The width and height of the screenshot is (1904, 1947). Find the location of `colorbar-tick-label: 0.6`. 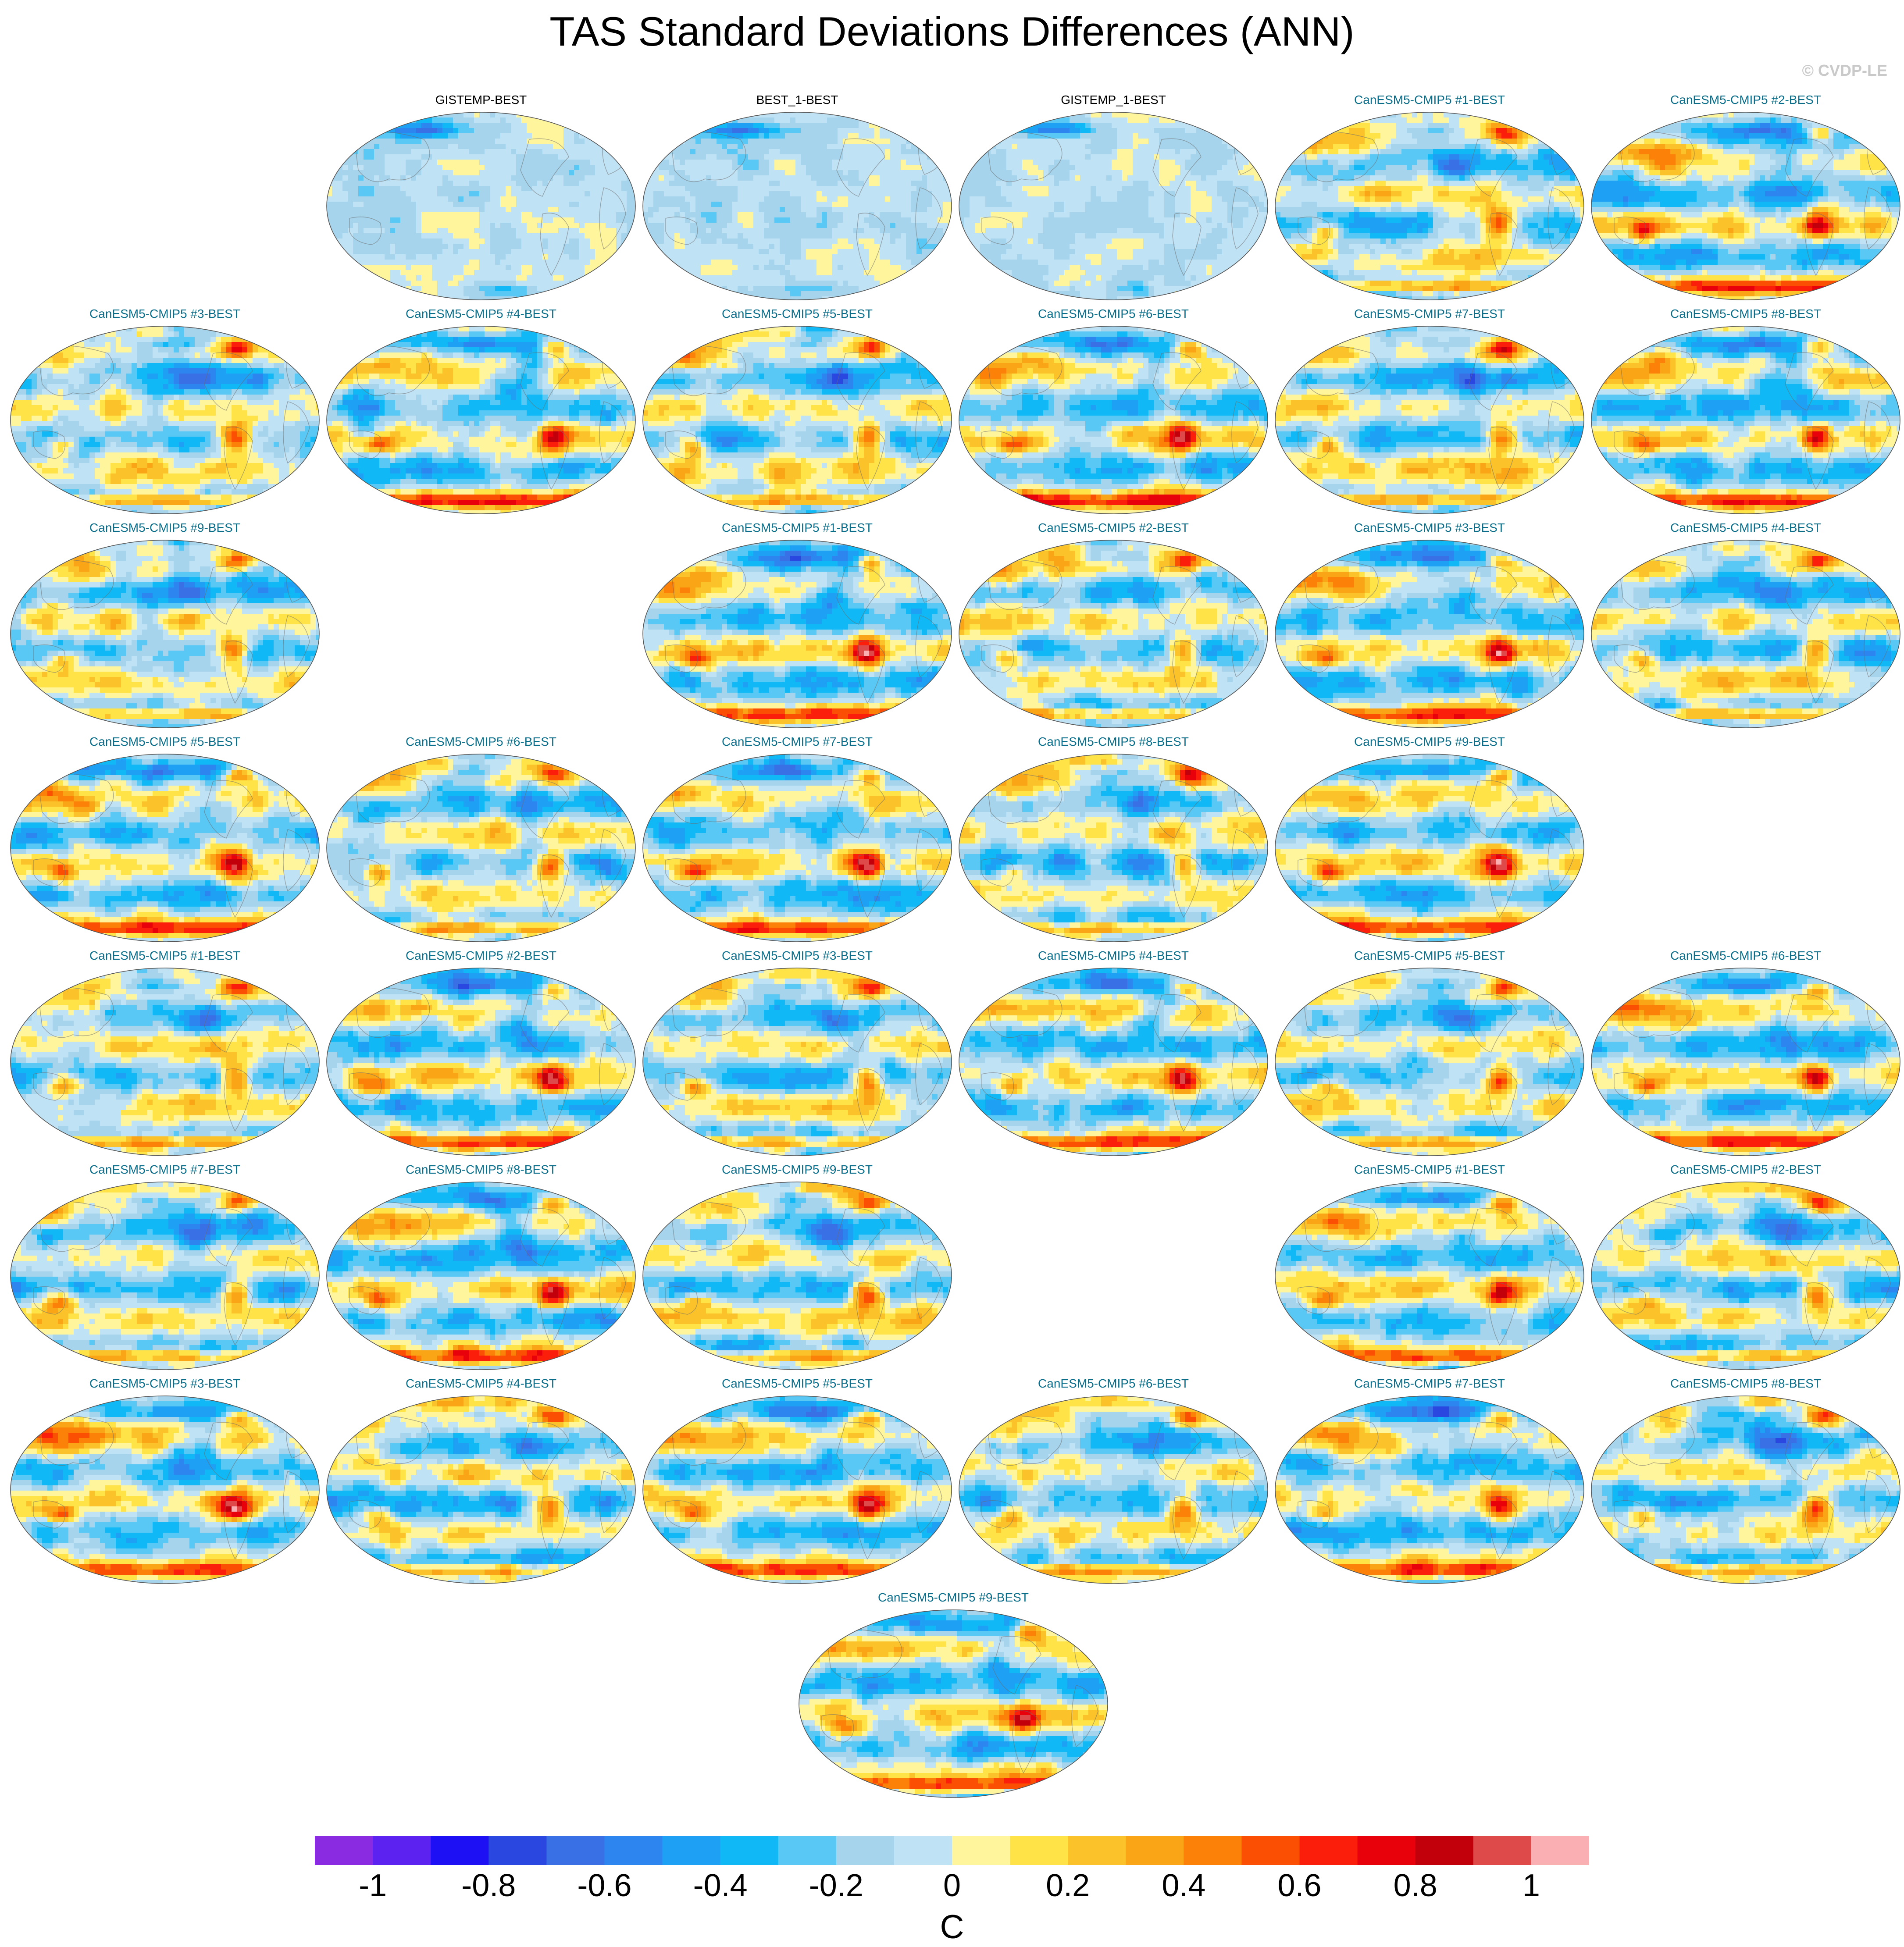

colorbar-tick-label: 0.6 is located at coordinates (1299, 1886).